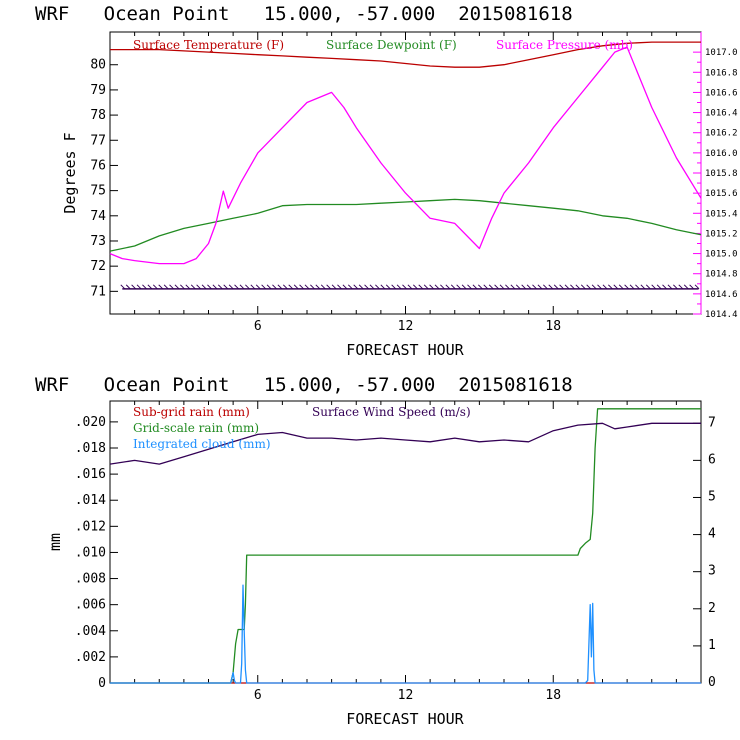 The width and height of the screenshot is (740, 740). Describe the element at coordinates (391, 45) in the screenshot. I see `legend-entry: Surface Dewpoint (F)` at that location.